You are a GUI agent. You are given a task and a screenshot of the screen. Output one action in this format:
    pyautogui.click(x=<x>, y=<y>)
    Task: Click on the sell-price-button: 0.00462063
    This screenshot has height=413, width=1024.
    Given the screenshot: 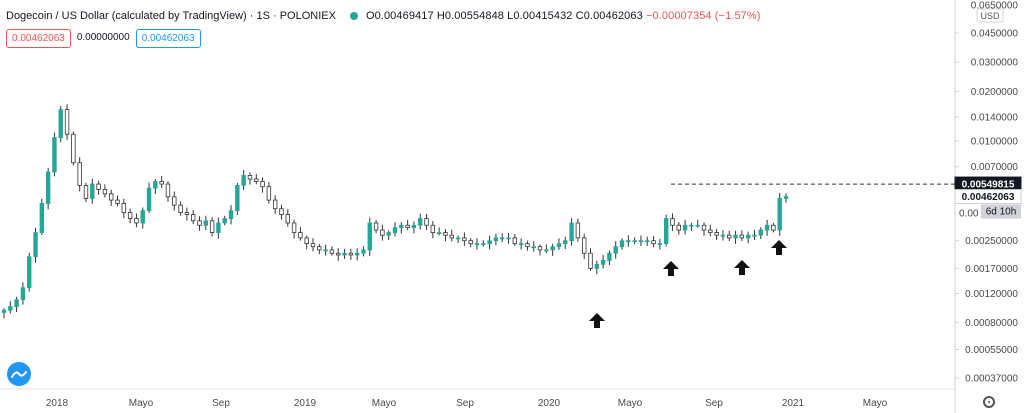 What is the action you would take?
    pyautogui.click(x=38, y=38)
    